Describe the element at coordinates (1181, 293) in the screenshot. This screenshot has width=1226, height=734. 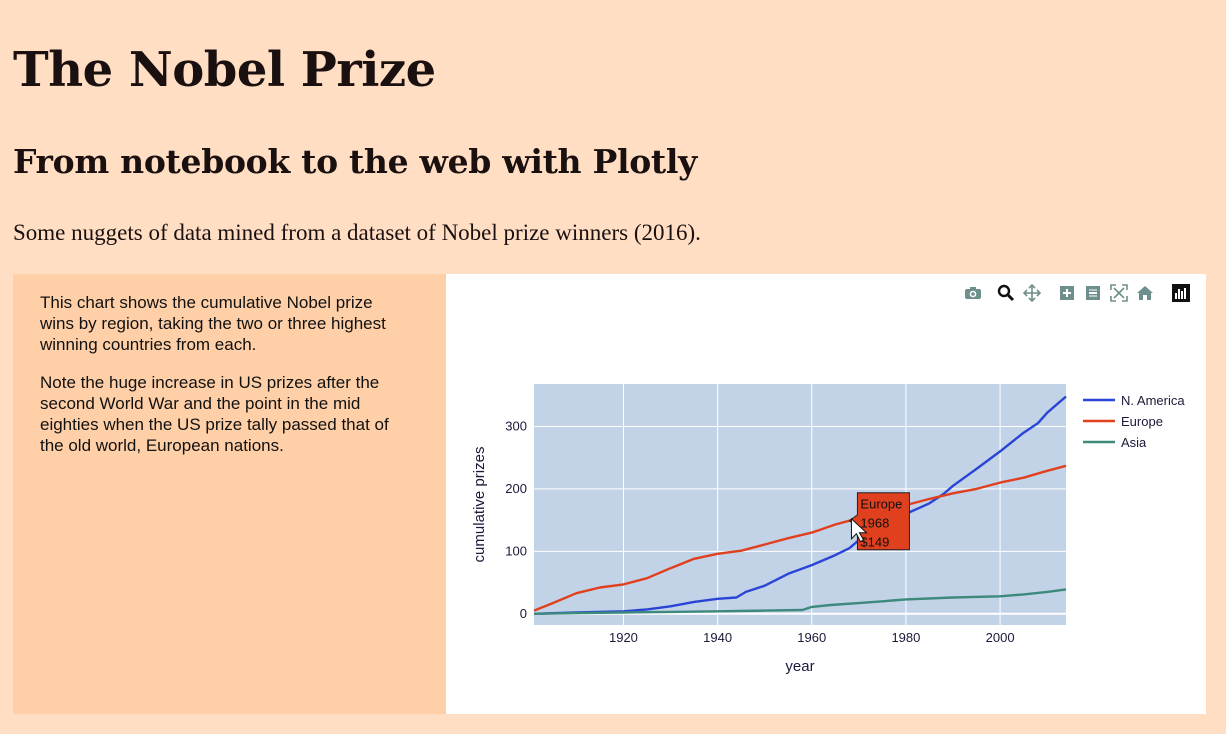
I see `plotly-logo-icon` at that location.